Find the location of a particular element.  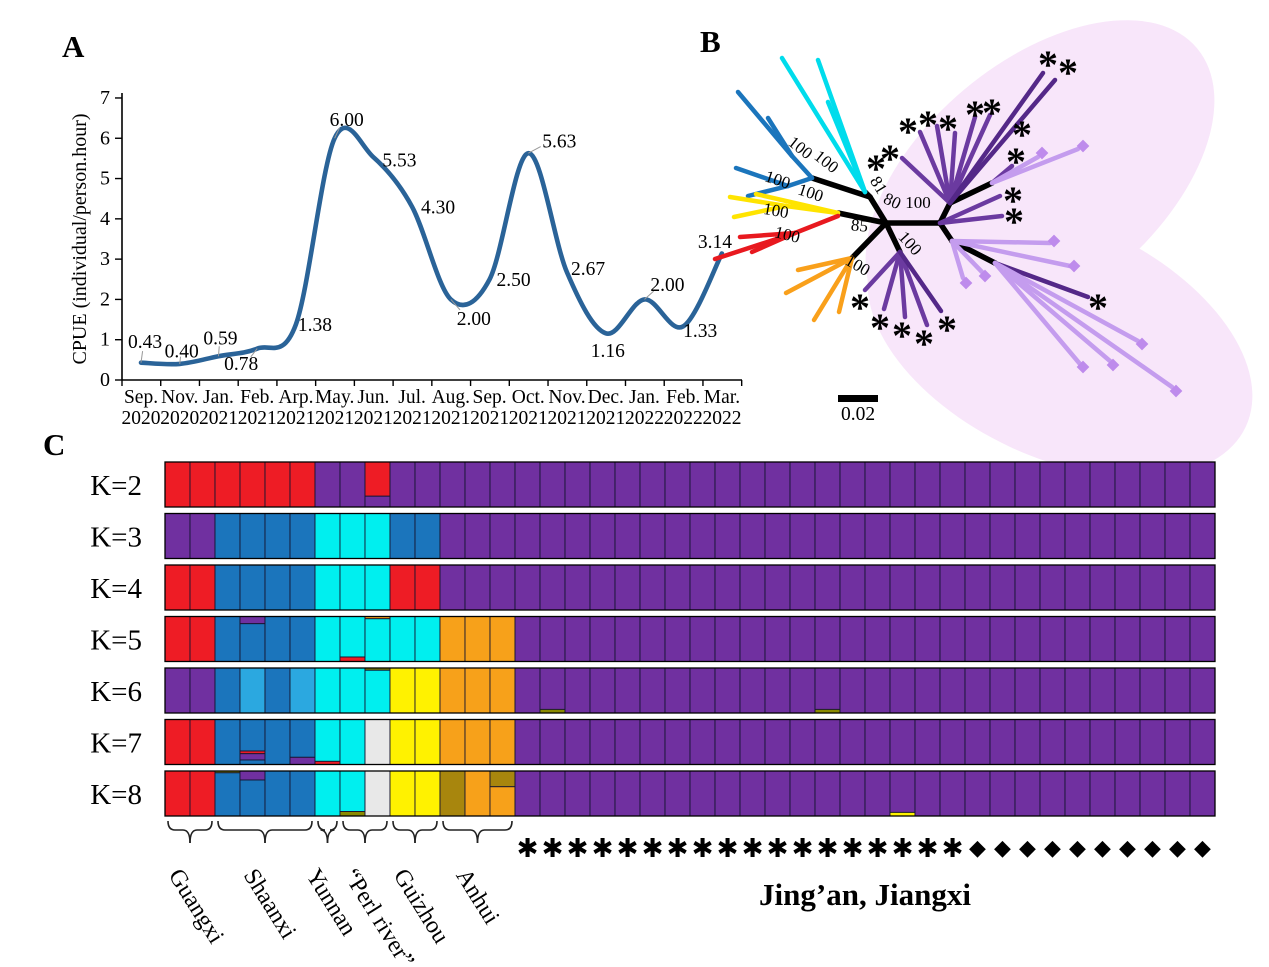

scale-bar is located at coordinates (858, 398).